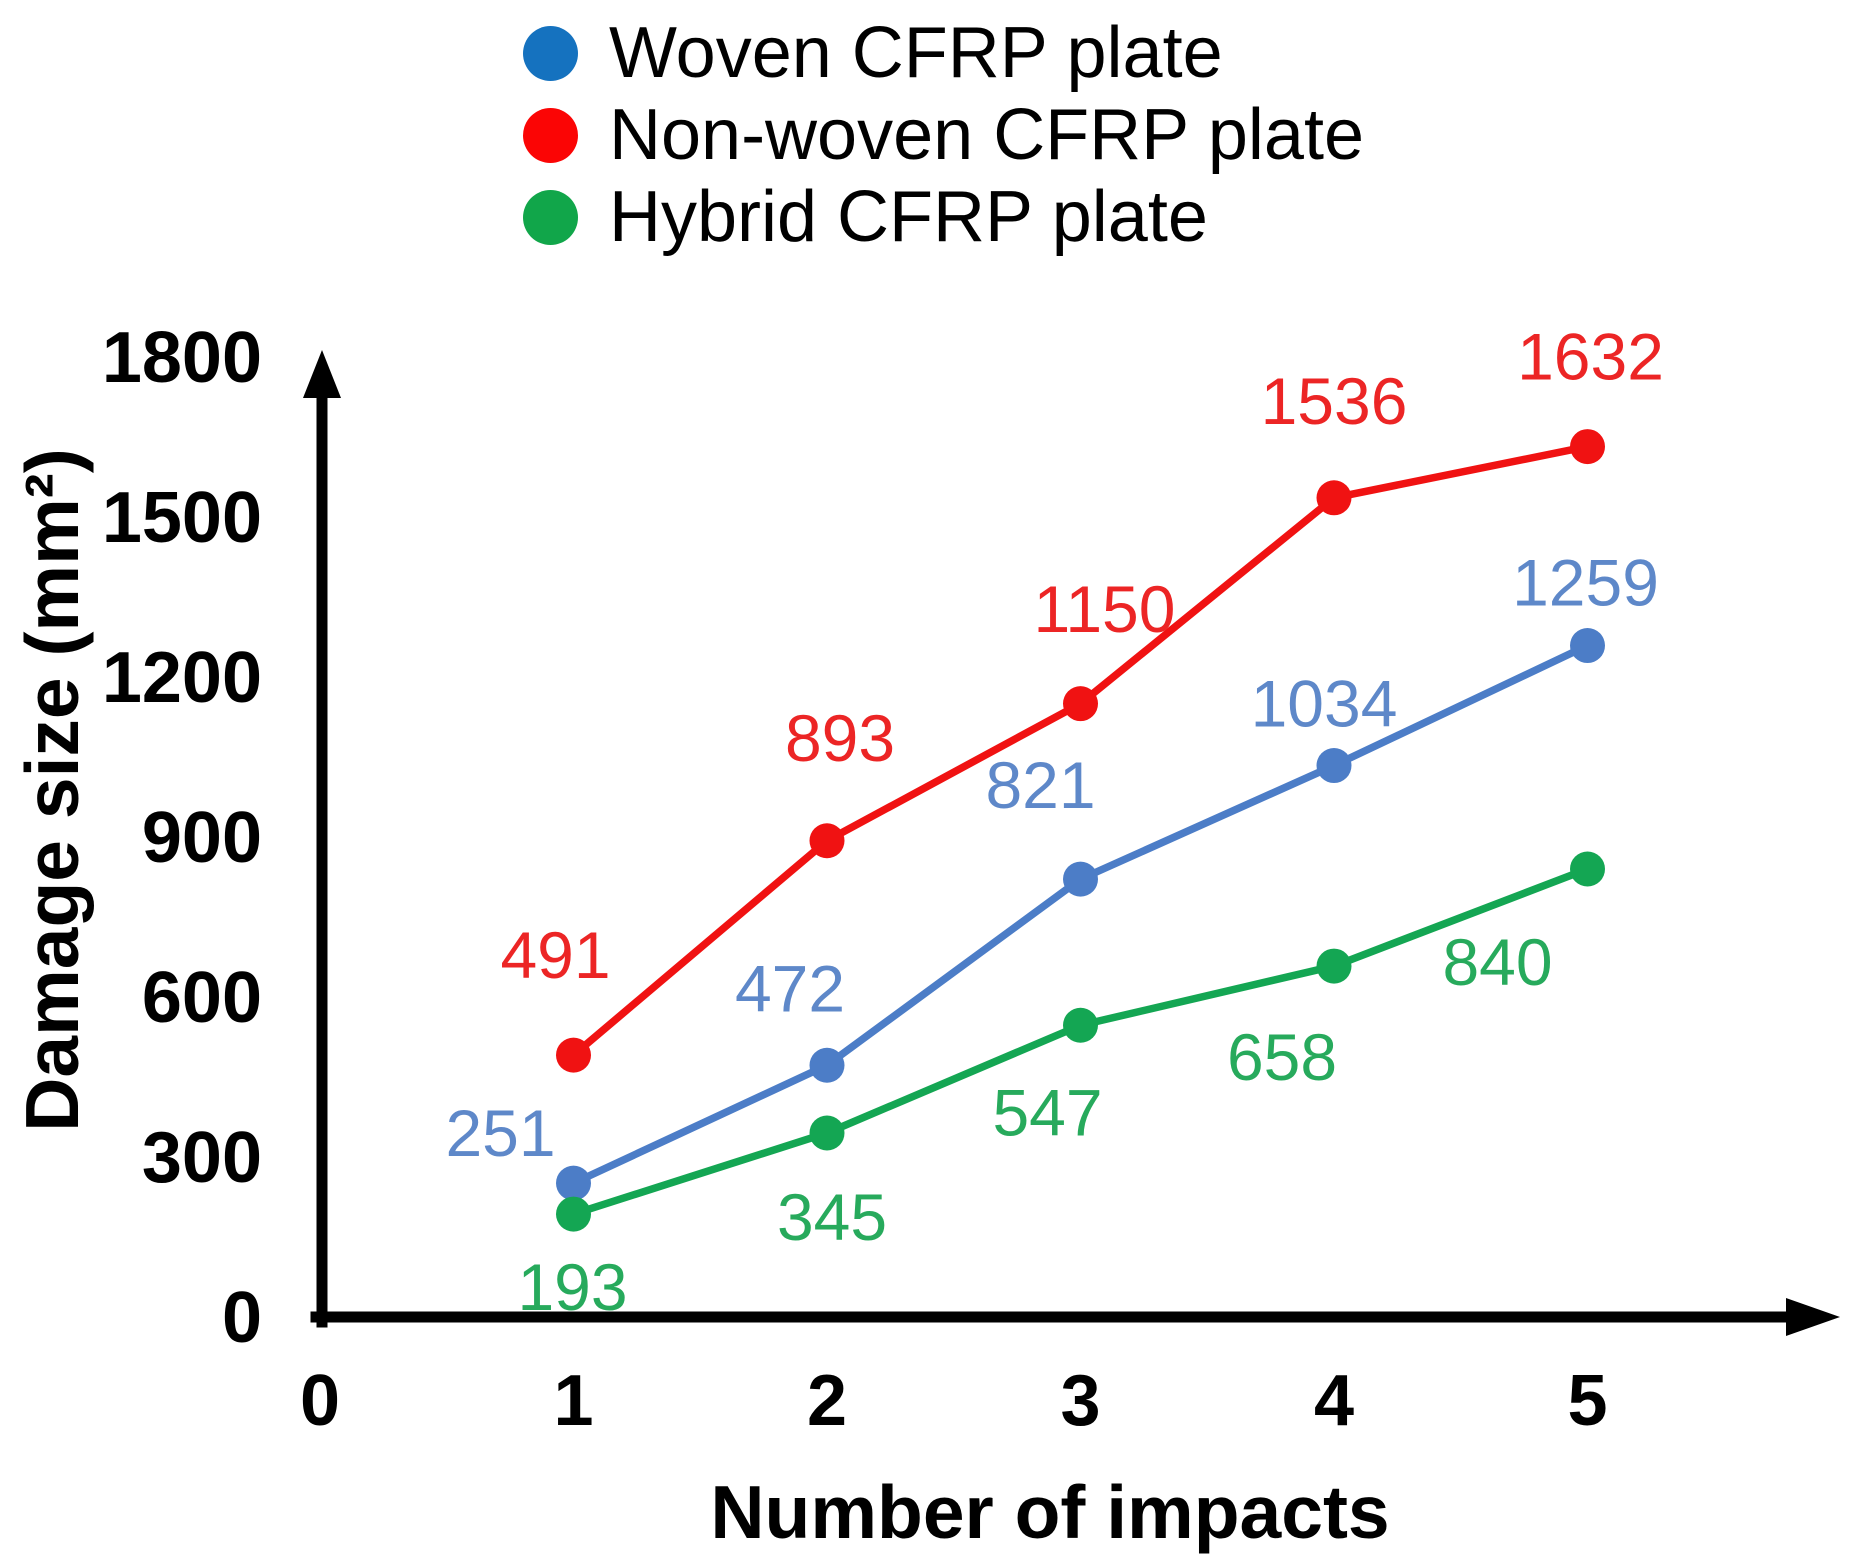  Describe the element at coordinates (242, 1318) in the screenshot. I see `y-tick-label: 0` at that location.